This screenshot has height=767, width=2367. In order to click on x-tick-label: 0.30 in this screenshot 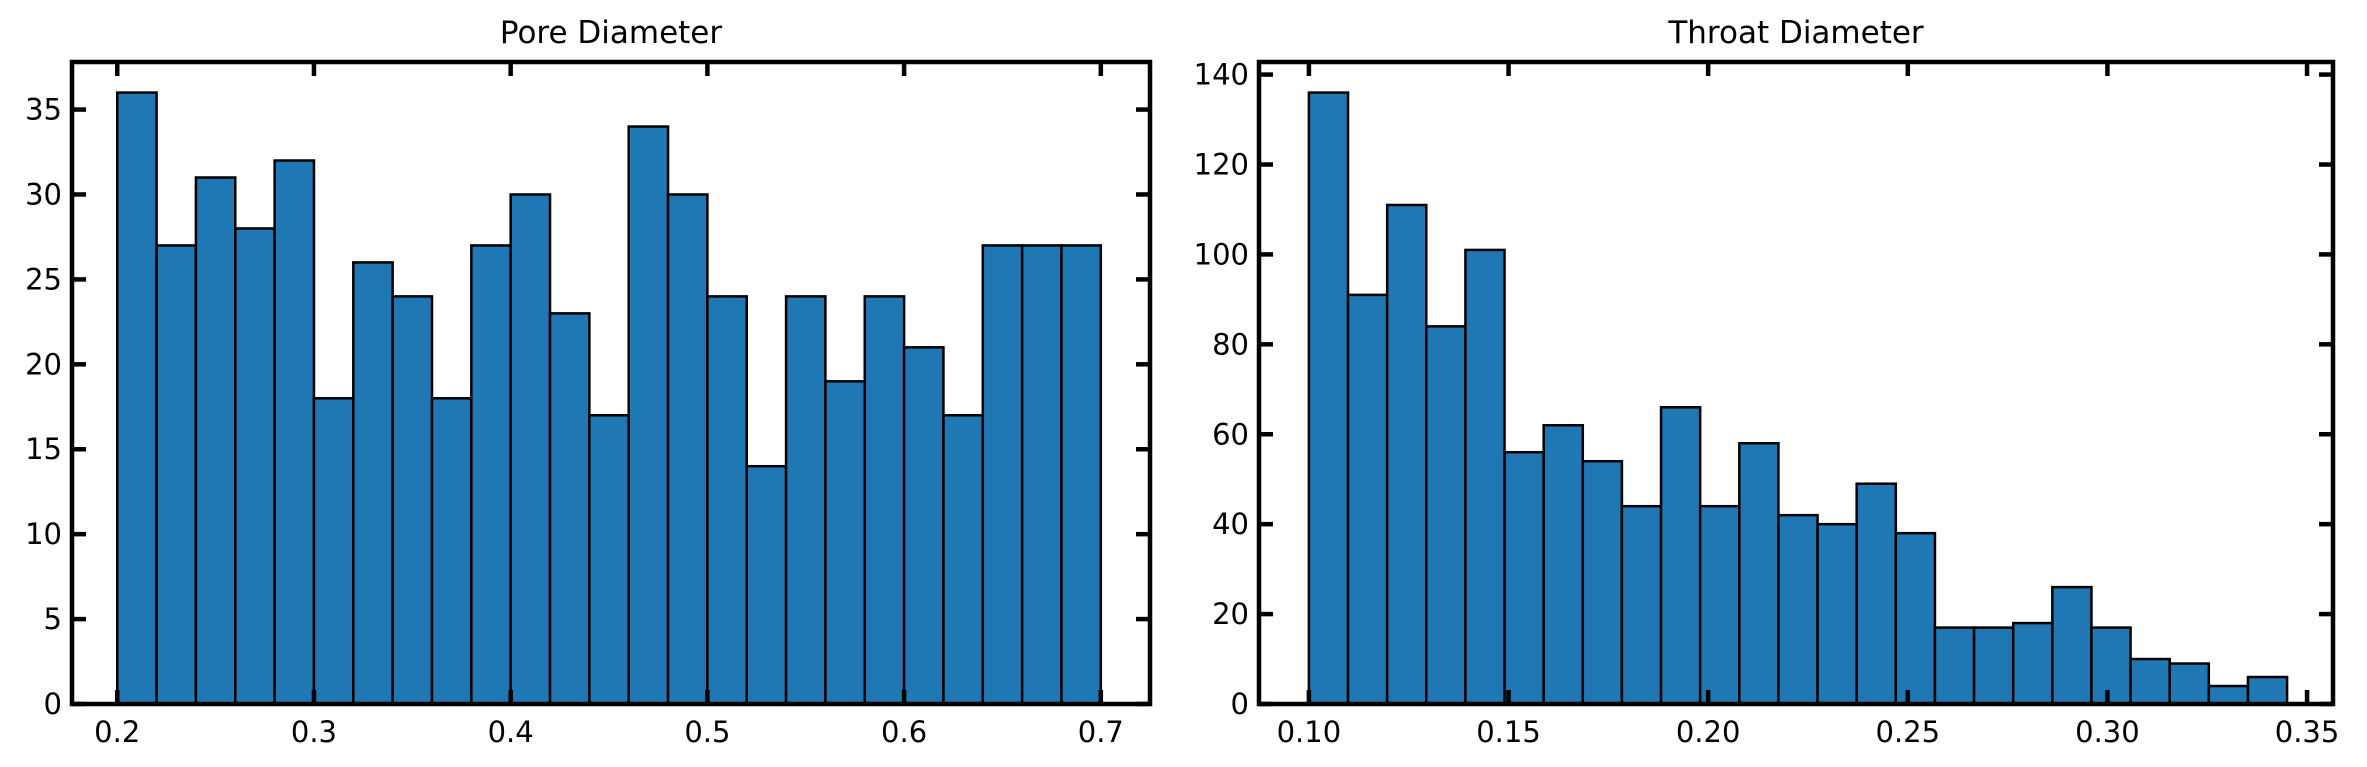, I will do `click(2107, 732)`.